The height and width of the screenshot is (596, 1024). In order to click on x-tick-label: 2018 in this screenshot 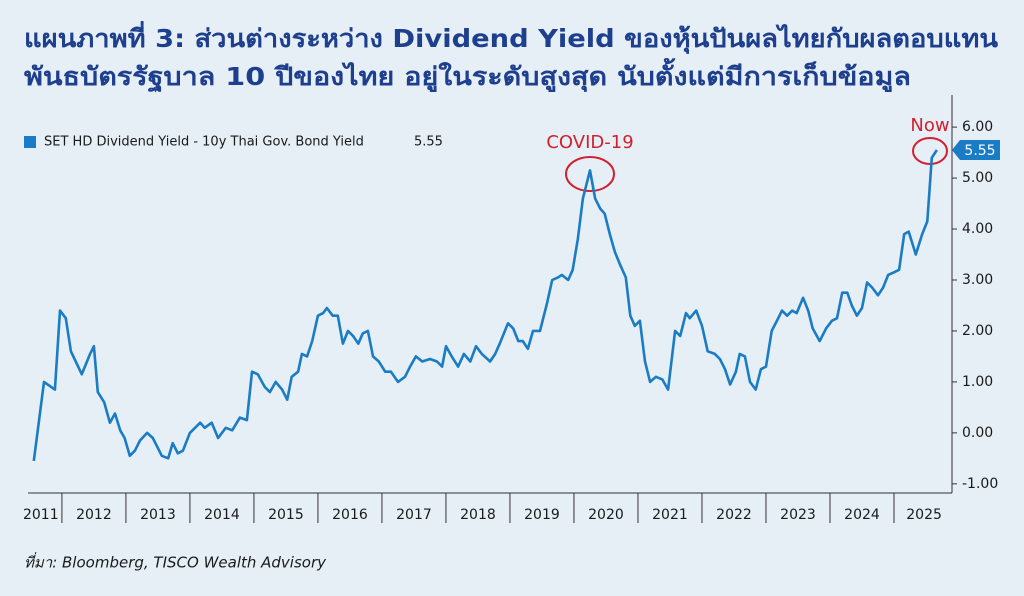, I will do `click(478, 515)`.